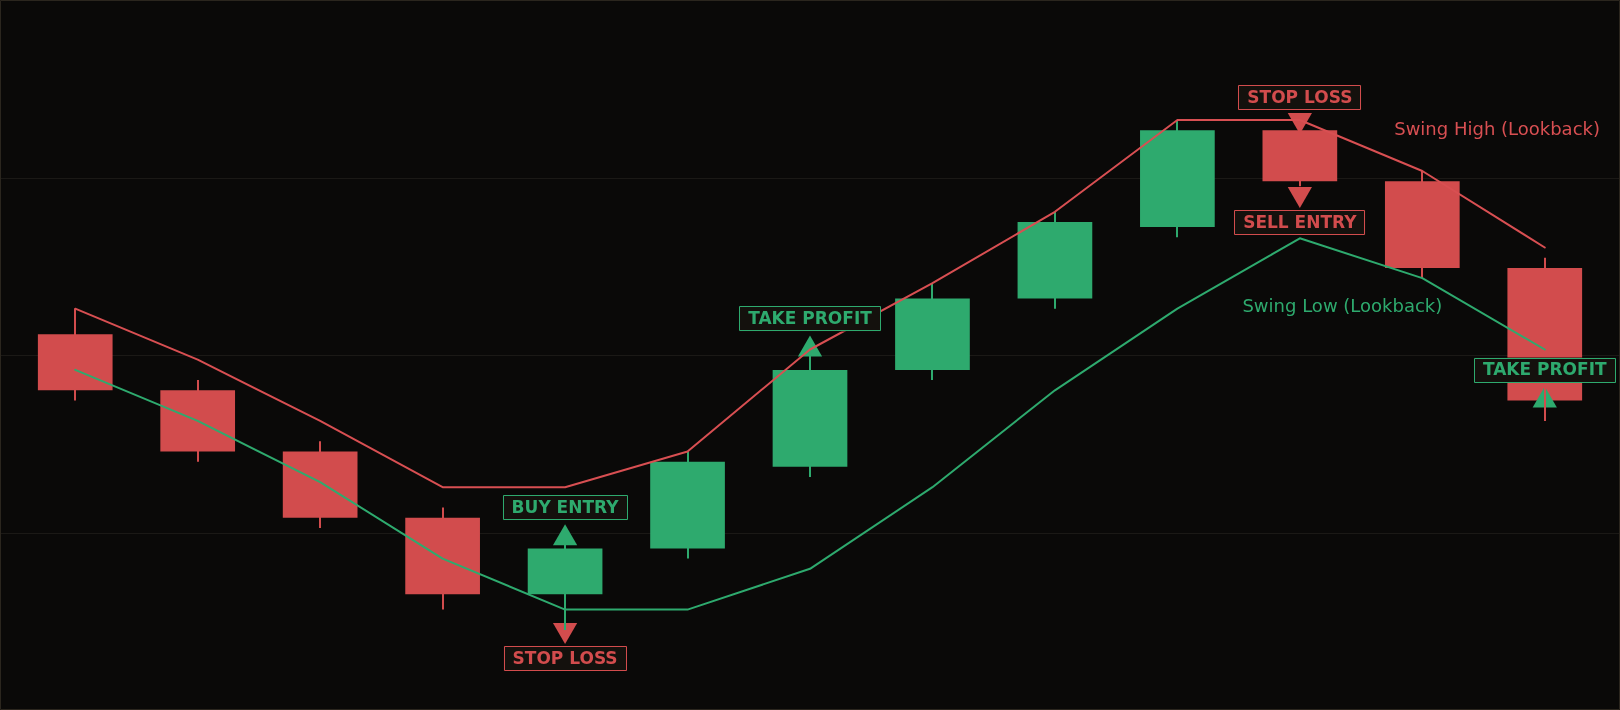 This screenshot has height=710, width=1620. What do you see at coordinates (1300, 221) in the screenshot?
I see `series-label: SELL ENTRY` at bounding box center [1300, 221].